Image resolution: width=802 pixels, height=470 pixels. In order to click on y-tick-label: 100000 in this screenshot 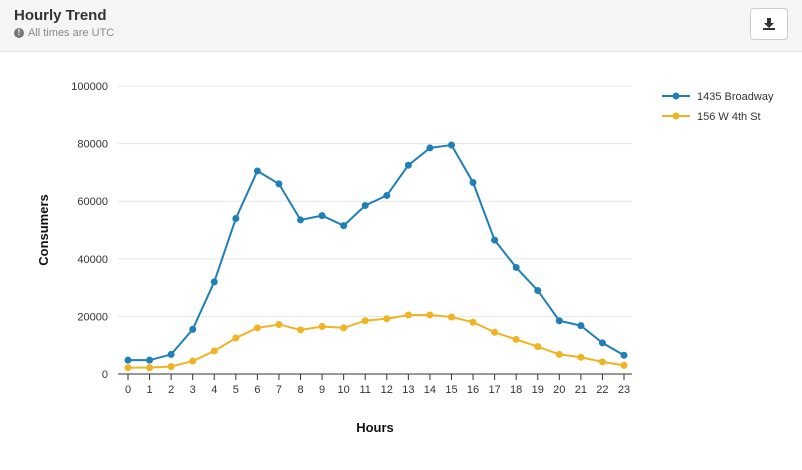, I will do `click(89, 87)`.